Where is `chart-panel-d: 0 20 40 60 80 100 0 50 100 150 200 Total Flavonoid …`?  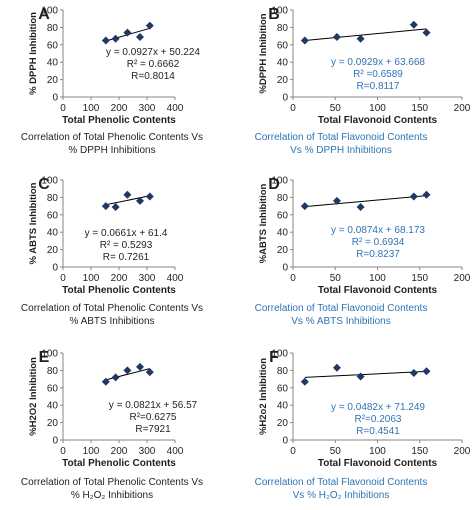
chart-panel-d: 0 20 40 60 80 100 0 50 100 150 200 Total Flavonoid … is located at coordinates (363, 252).